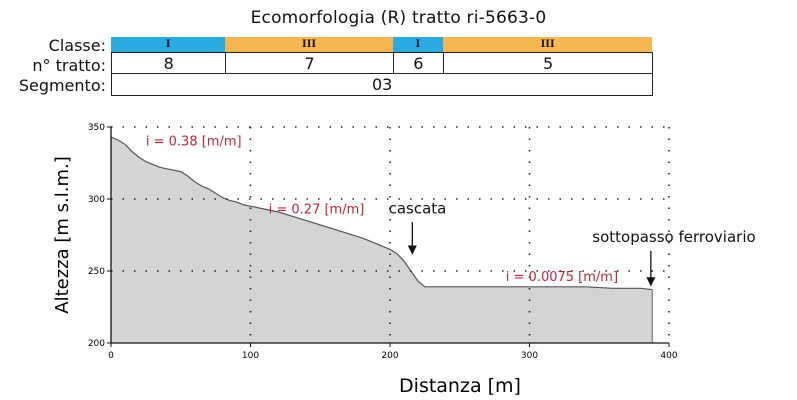  What do you see at coordinates (194, 142) in the screenshot?
I see `slope-annotation: i = 0.38 [m/m]` at bounding box center [194, 142].